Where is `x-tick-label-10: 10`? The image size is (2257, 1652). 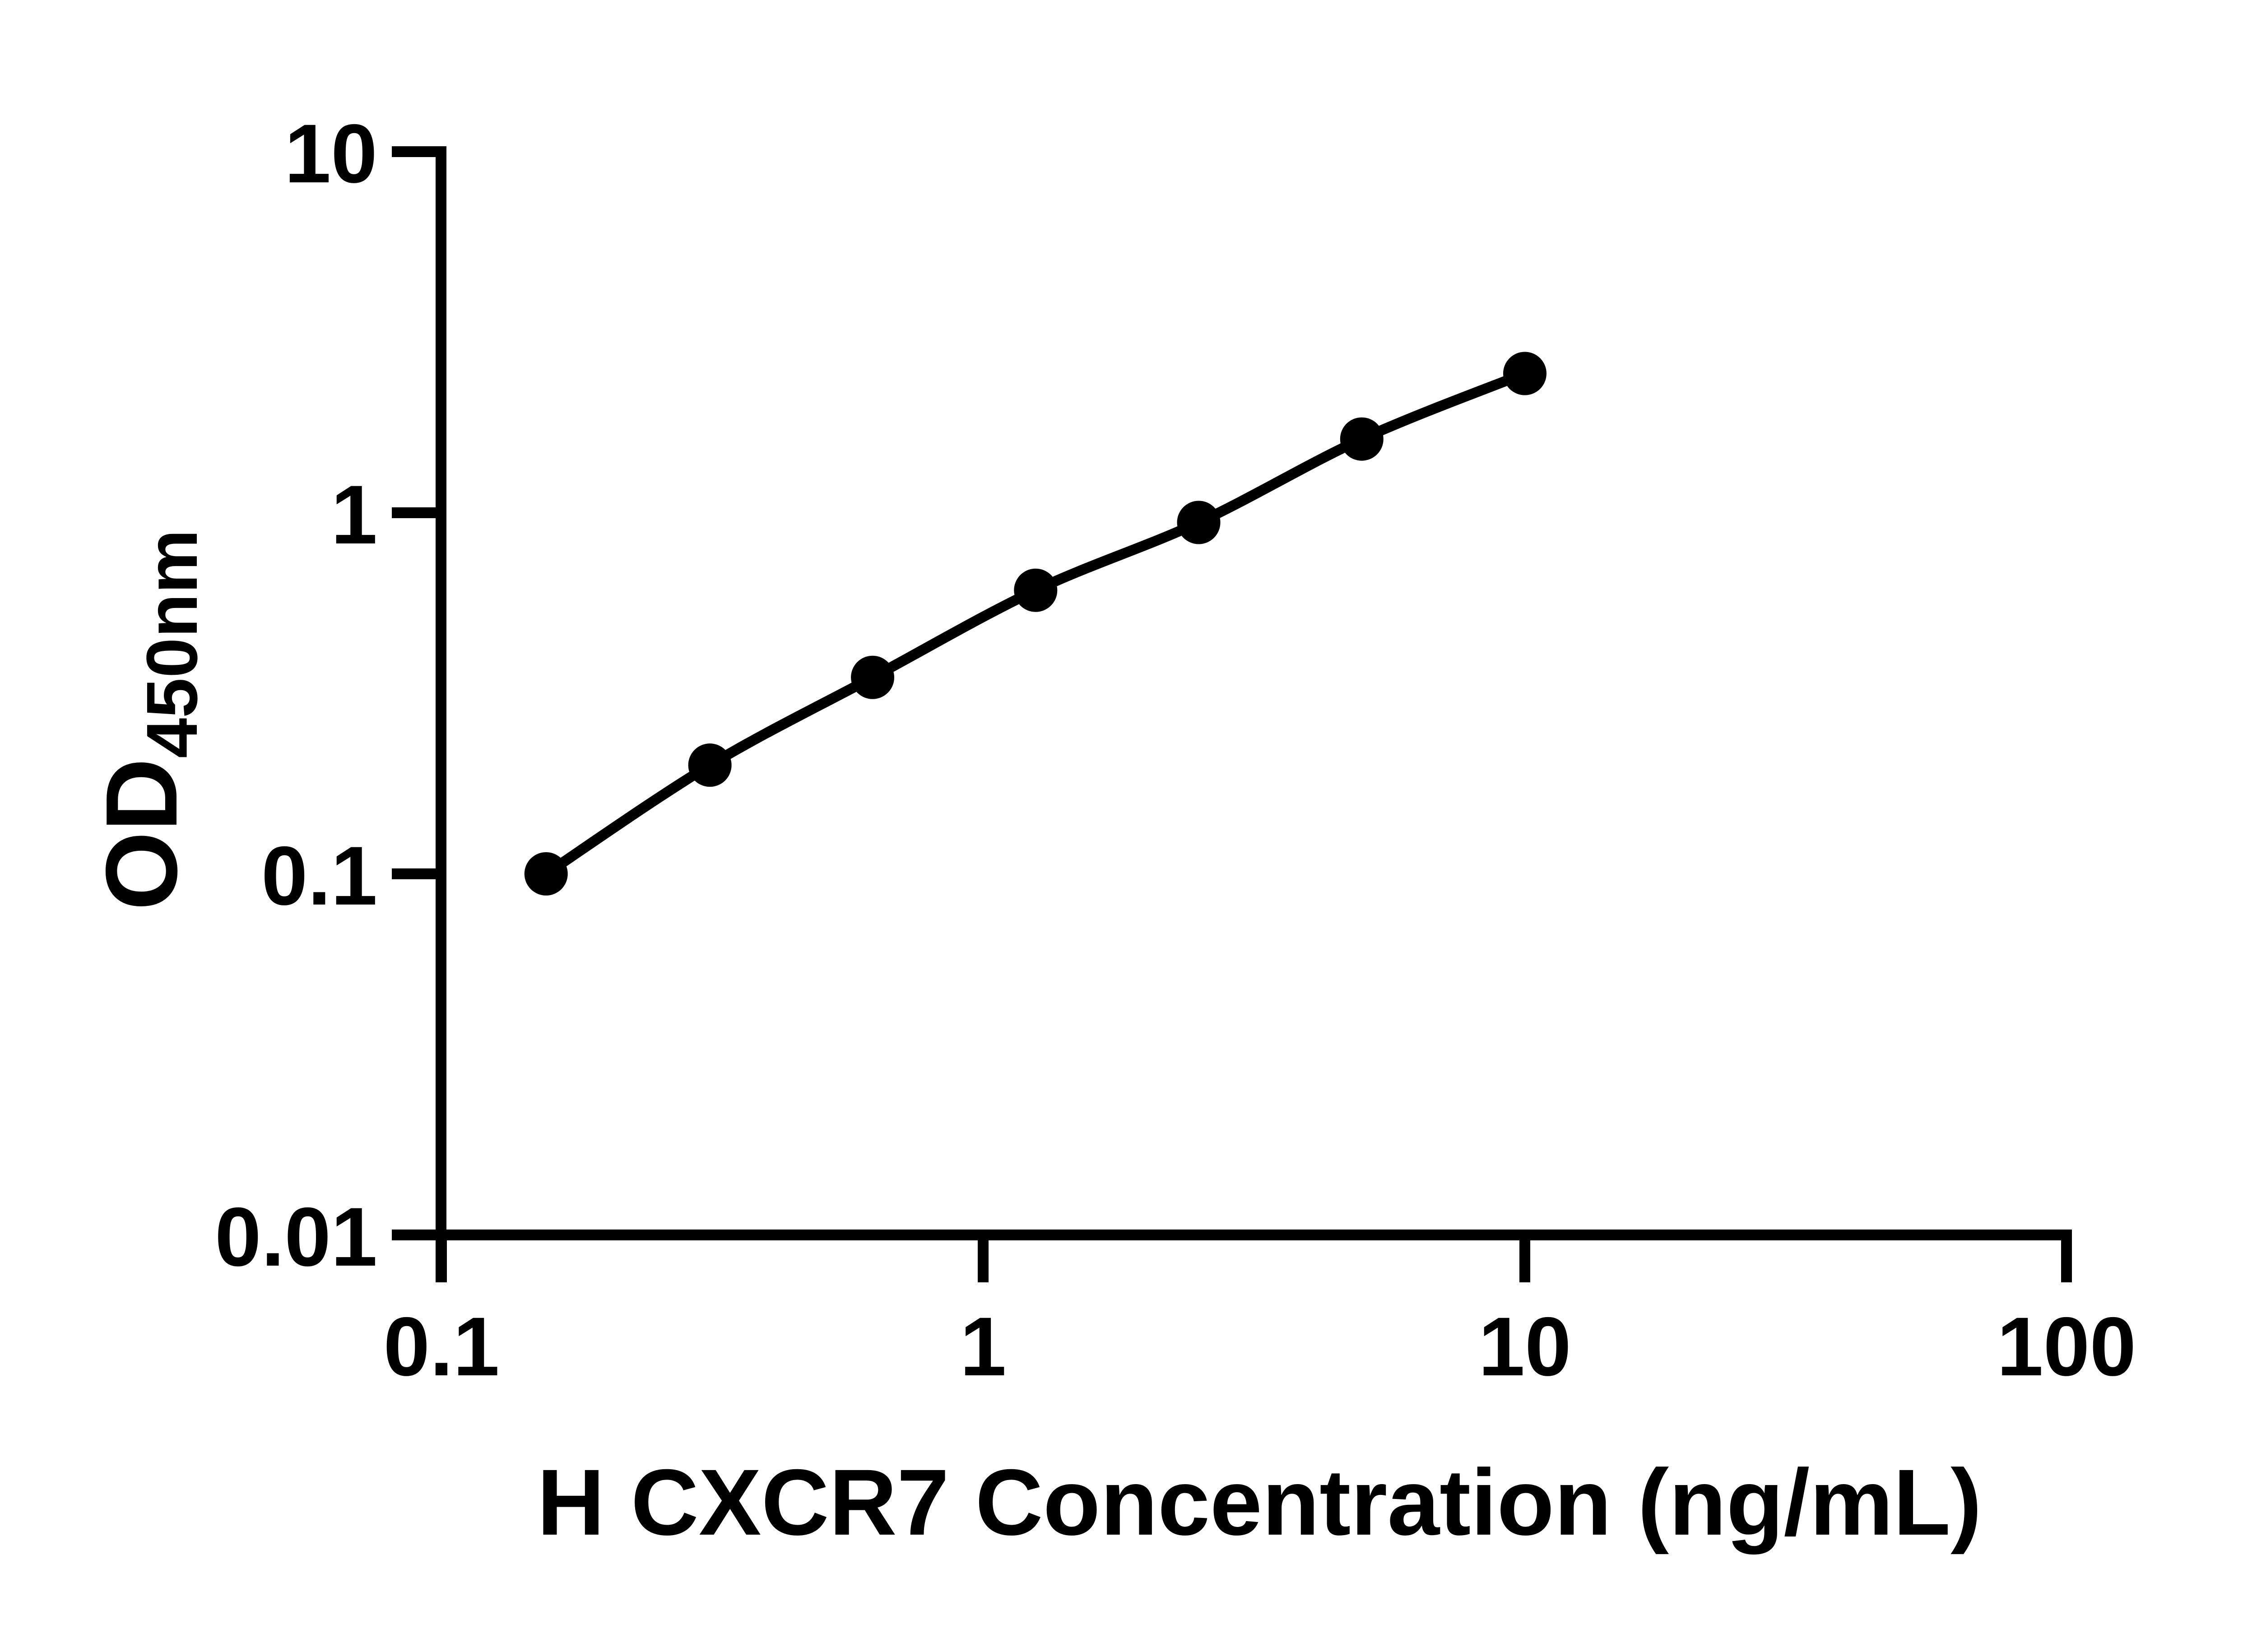 x-tick-label-10: 10 is located at coordinates (1525, 1346).